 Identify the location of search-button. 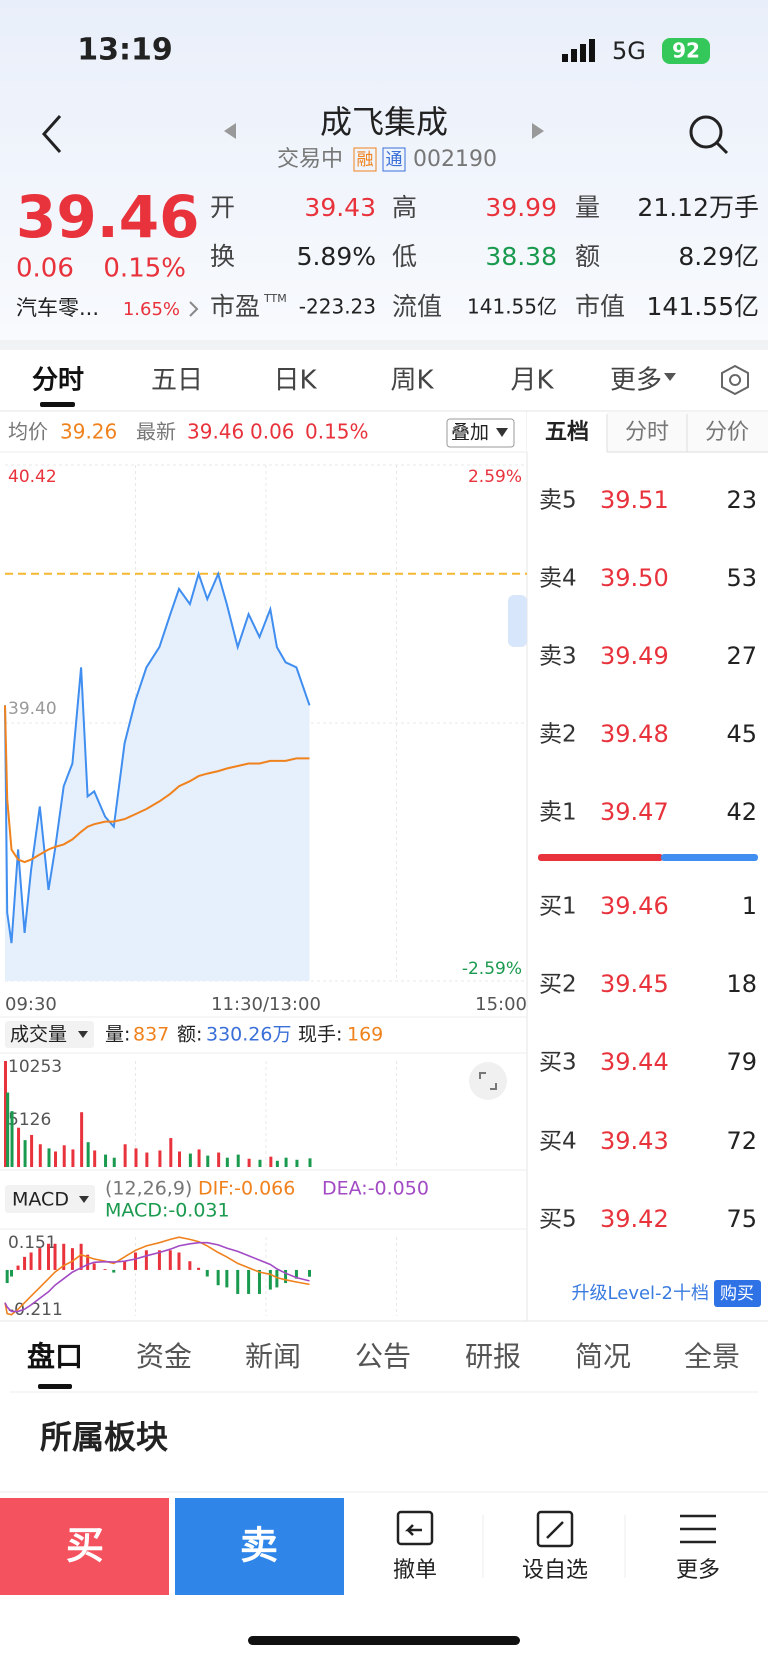
(709, 135).